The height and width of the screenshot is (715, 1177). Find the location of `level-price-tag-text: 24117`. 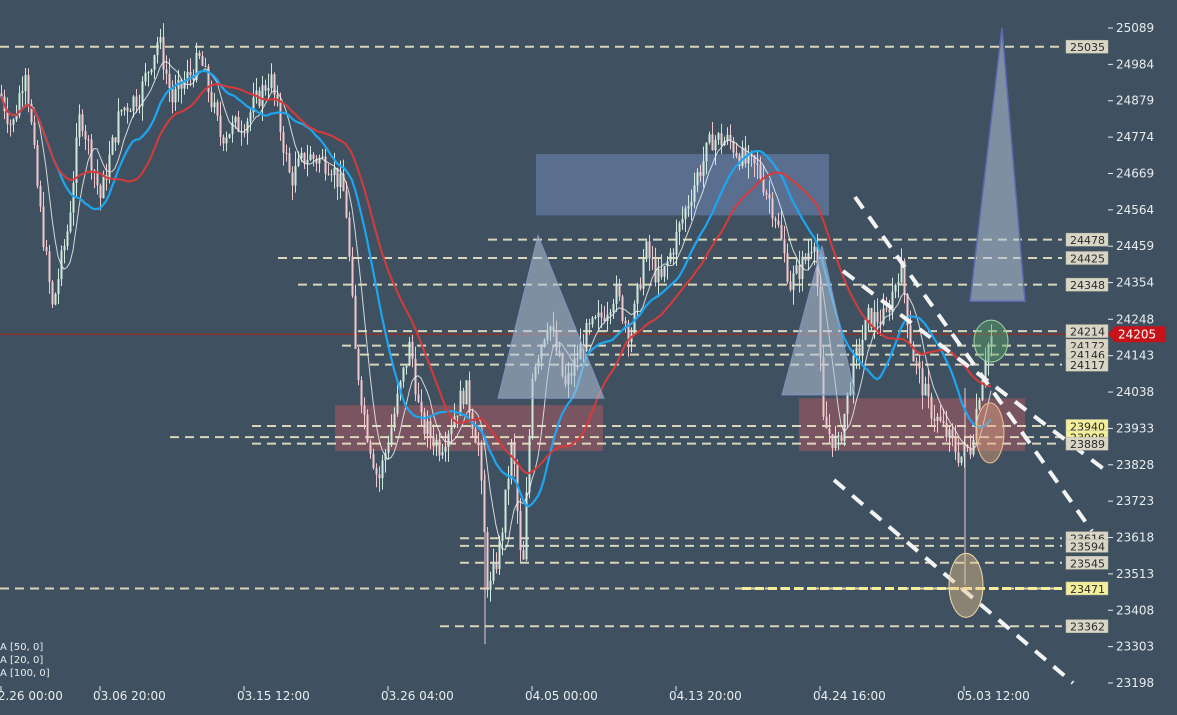

level-price-tag-text: 24117 is located at coordinates (1087, 365).